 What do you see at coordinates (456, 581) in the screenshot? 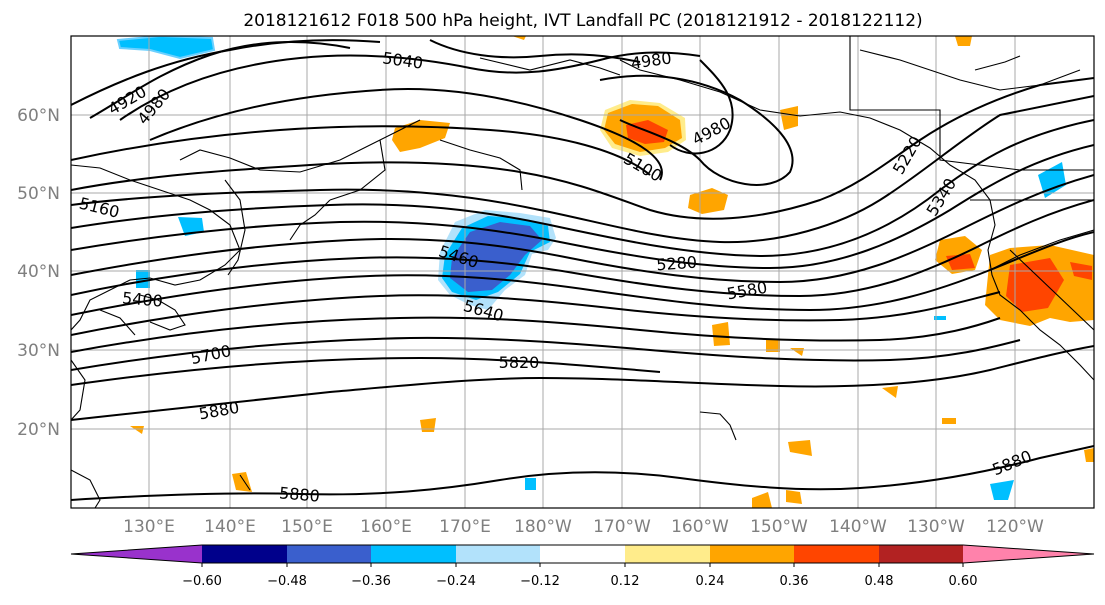
I see `colorbar-tick-label: −0.24` at bounding box center [456, 581].